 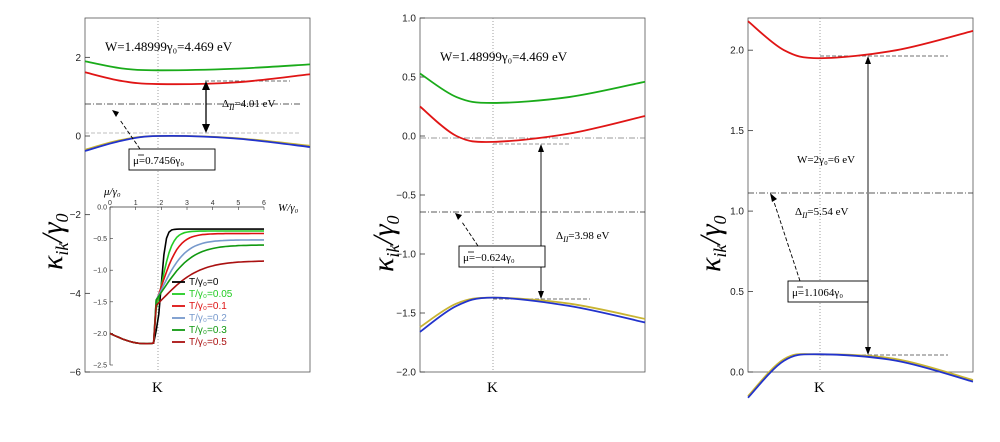 I want to click on ytick-label: −1.0, so click(x=406, y=255).